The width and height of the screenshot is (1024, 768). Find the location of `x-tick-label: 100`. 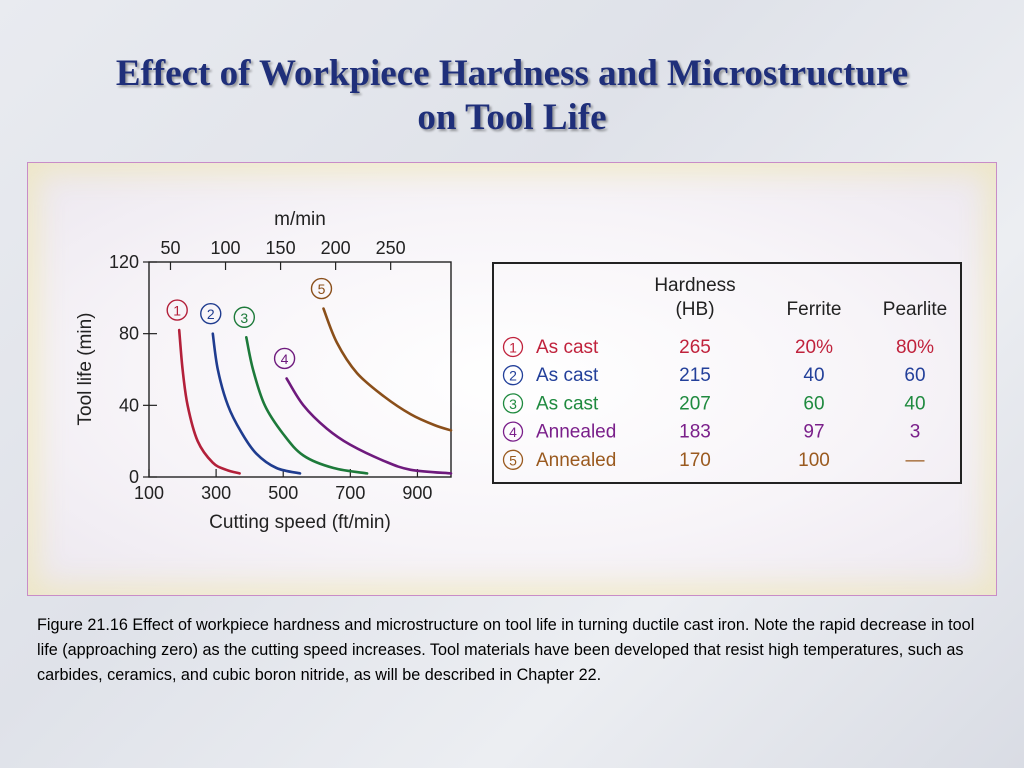

x-tick-label: 100 is located at coordinates (149, 493).